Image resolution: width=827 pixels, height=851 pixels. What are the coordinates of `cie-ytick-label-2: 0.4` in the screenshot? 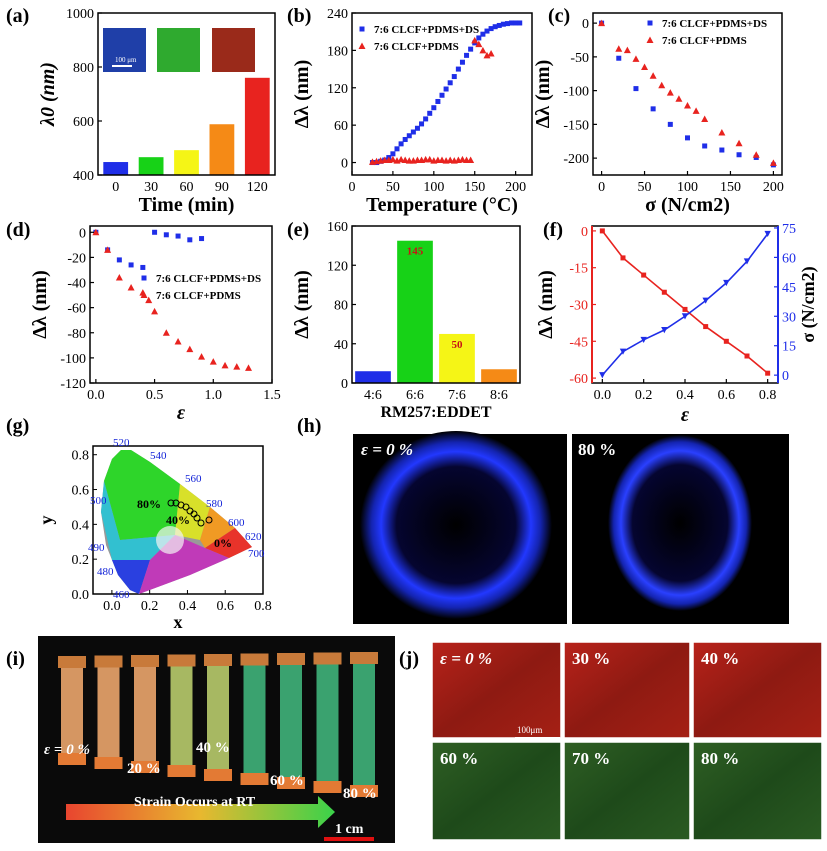 It's located at (81, 525).